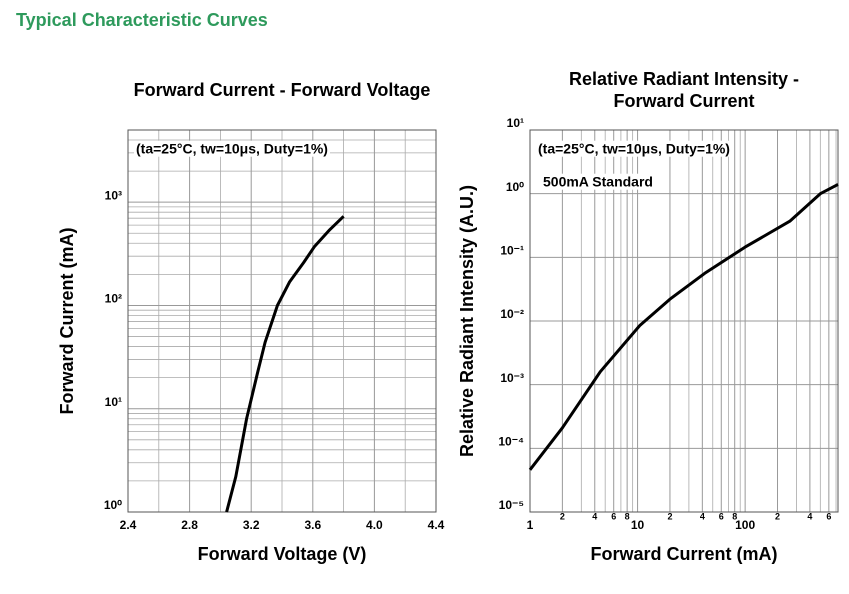 The height and width of the screenshot is (594, 849). What do you see at coordinates (683, 554) in the screenshot?
I see `x-axis-label: Forward Current (mA)` at bounding box center [683, 554].